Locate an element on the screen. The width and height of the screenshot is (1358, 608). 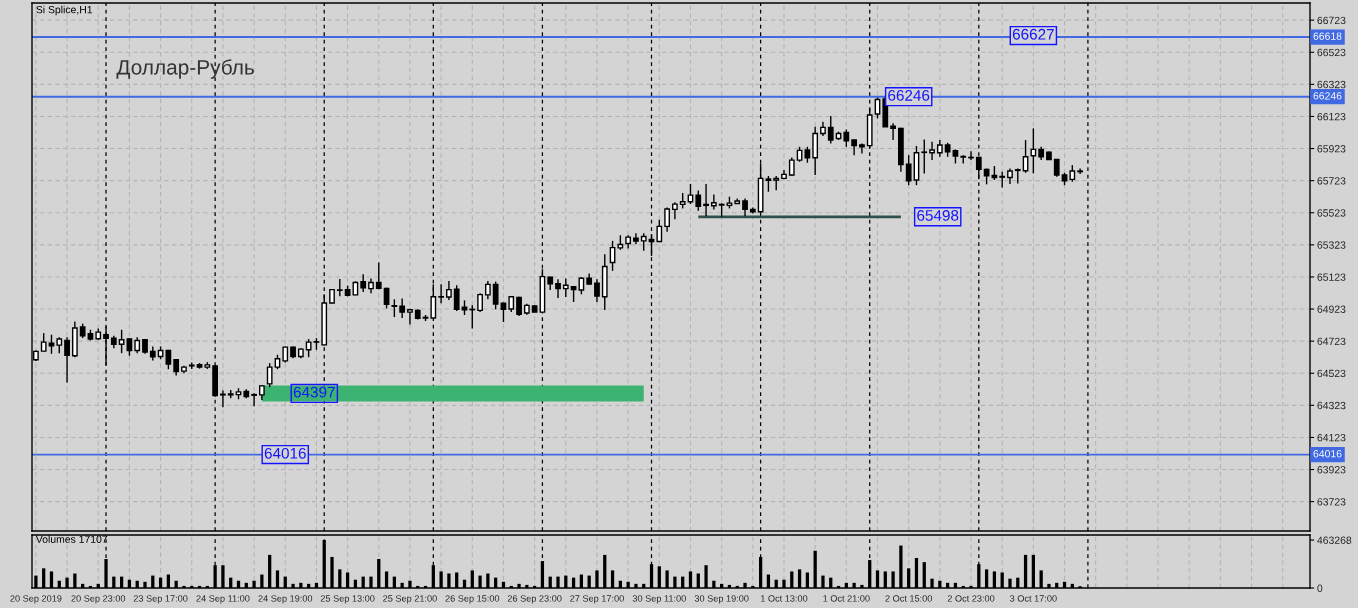
y-tick-label: 63723 is located at coordinates (1331, 502).